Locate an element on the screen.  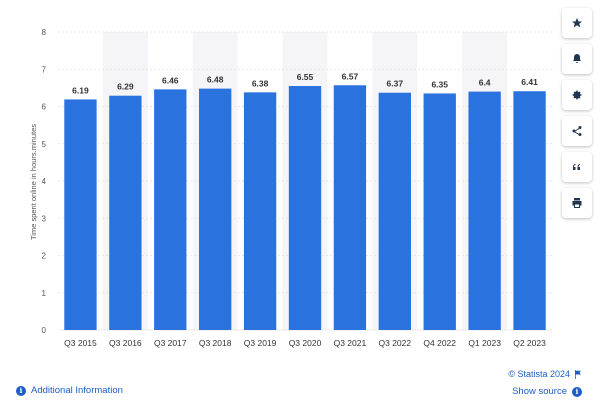
show-source-link: Show source i is located at coordinates (547, 391).